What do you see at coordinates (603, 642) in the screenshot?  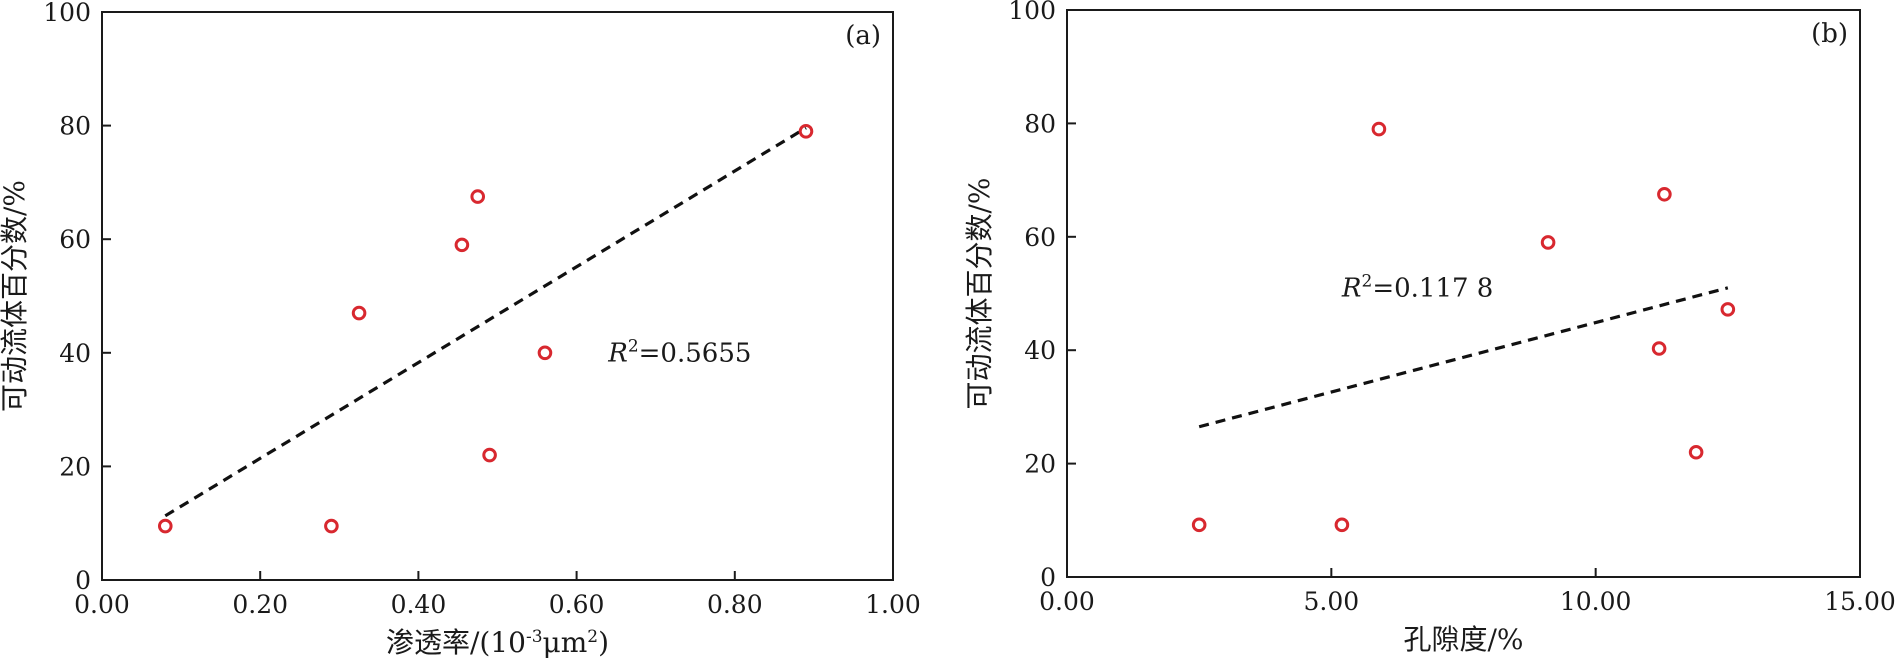 I see `x-axis-title-xlabel-close: )` at bounding box center [603, 642].